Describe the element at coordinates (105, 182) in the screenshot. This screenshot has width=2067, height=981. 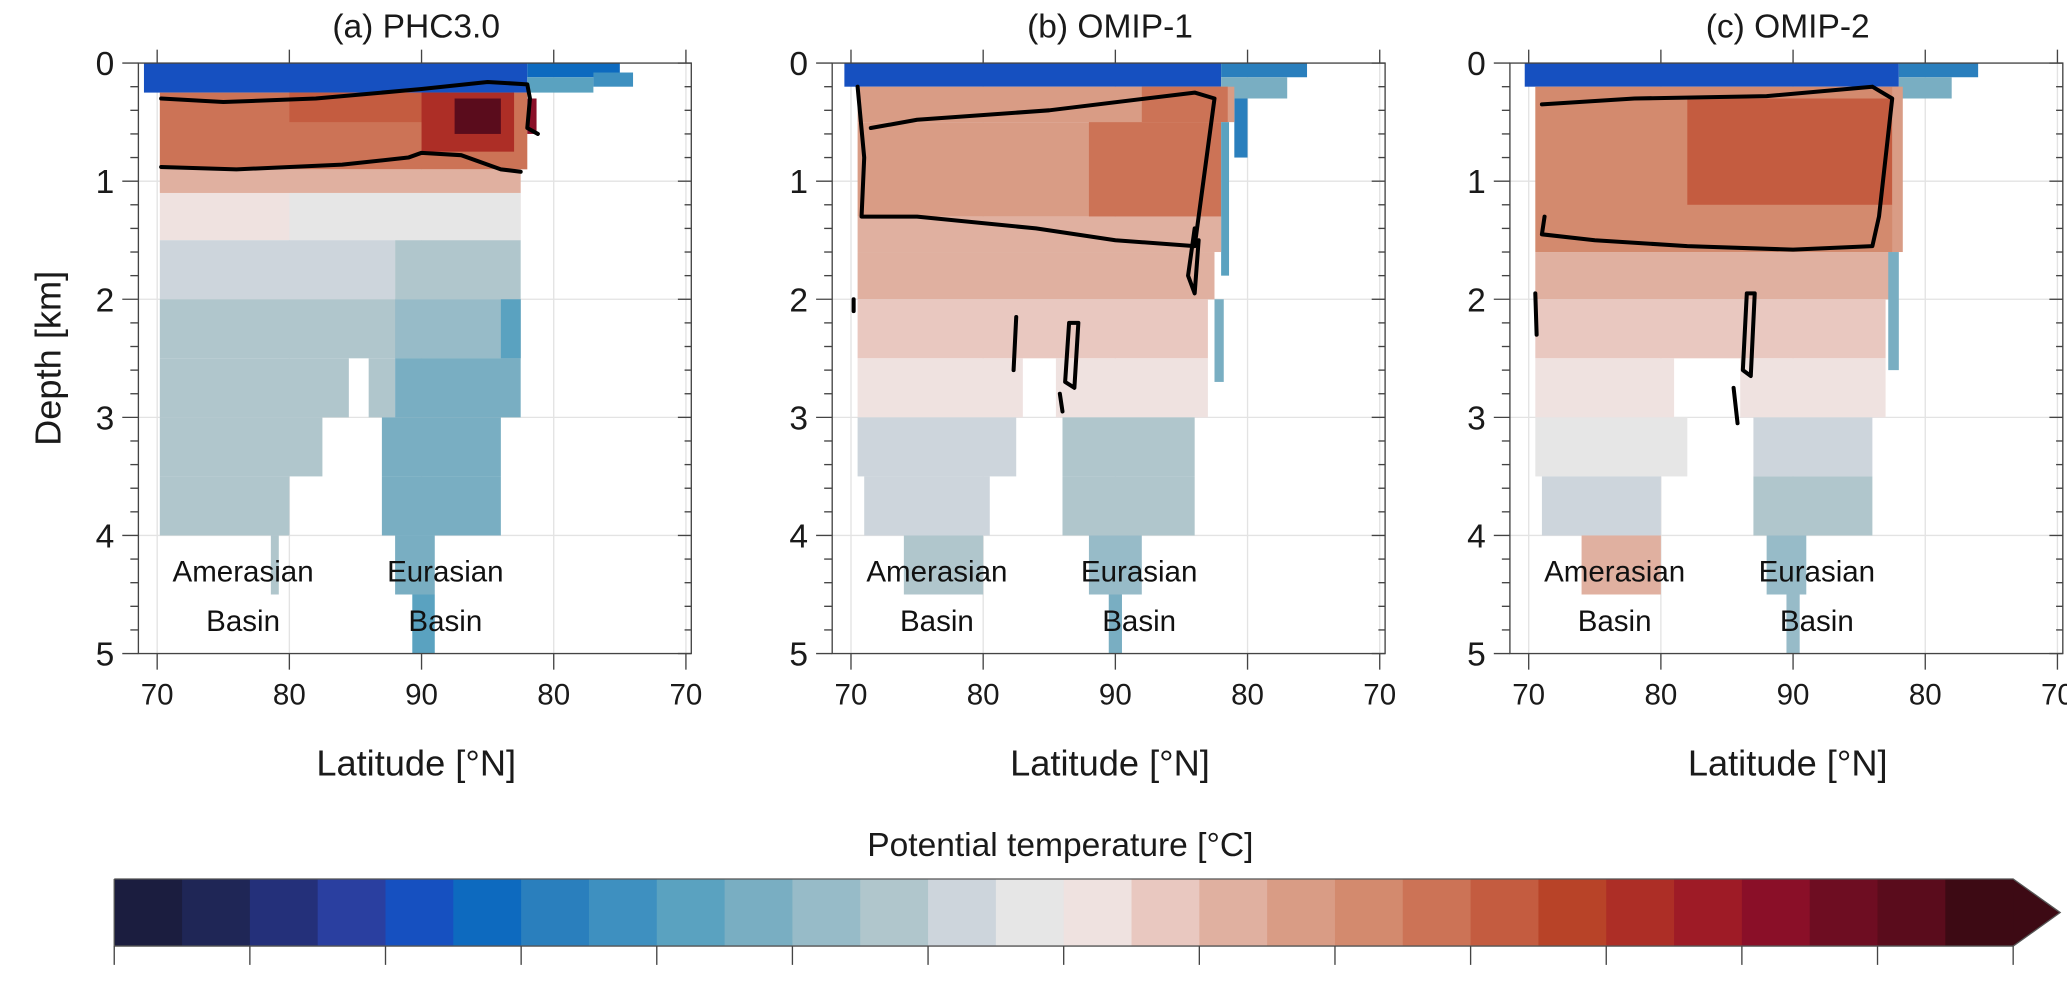
I see `y-tick-label: 1` at that location.